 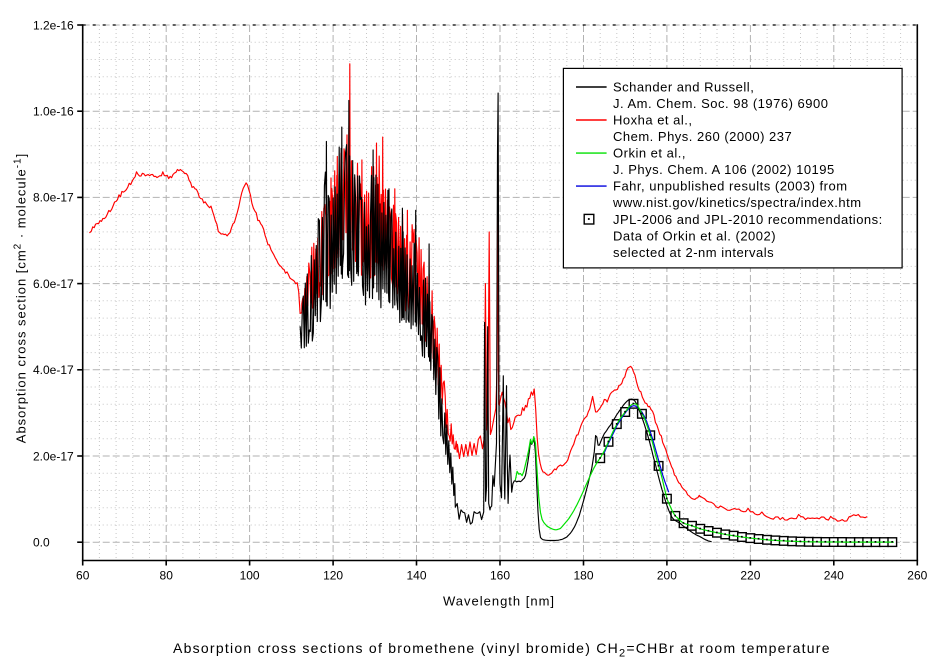 What do you see at coordinates (748, 219) in the screenshot?
I see `svg-text:JPL-2006 and JPL-2010 recommen: JPL-2006 and JPL-2010 recommendations:` at bounding box center [748, 219].